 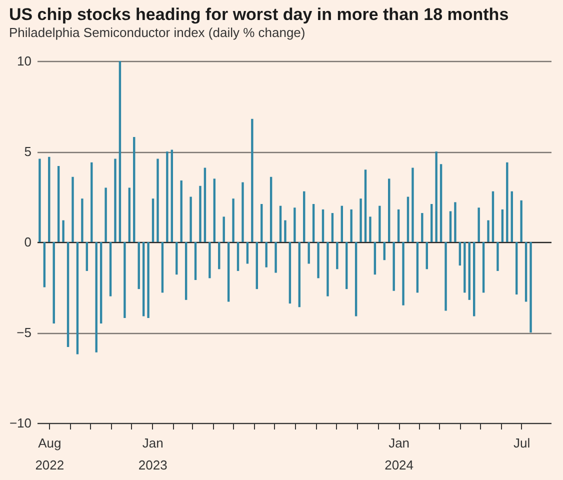 What do you see at coordinates (153, 454) in the screenshot?
I see `x-tick-label: Jan 2023` at bounding box center [153, 454].